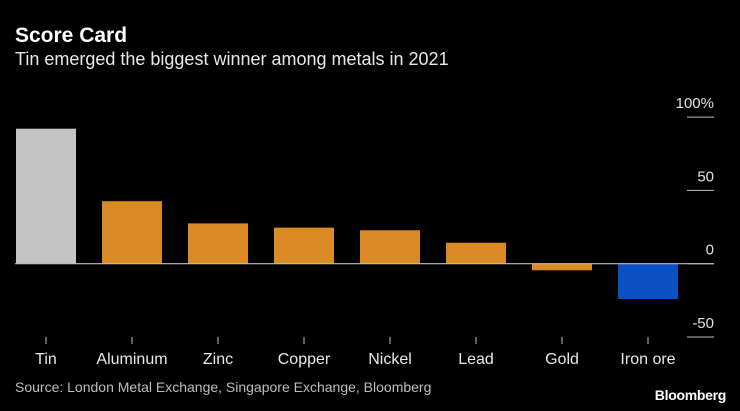  Describe the element at coordinates (304, 245) in the screenshot. I see `bar-copper` at that location.